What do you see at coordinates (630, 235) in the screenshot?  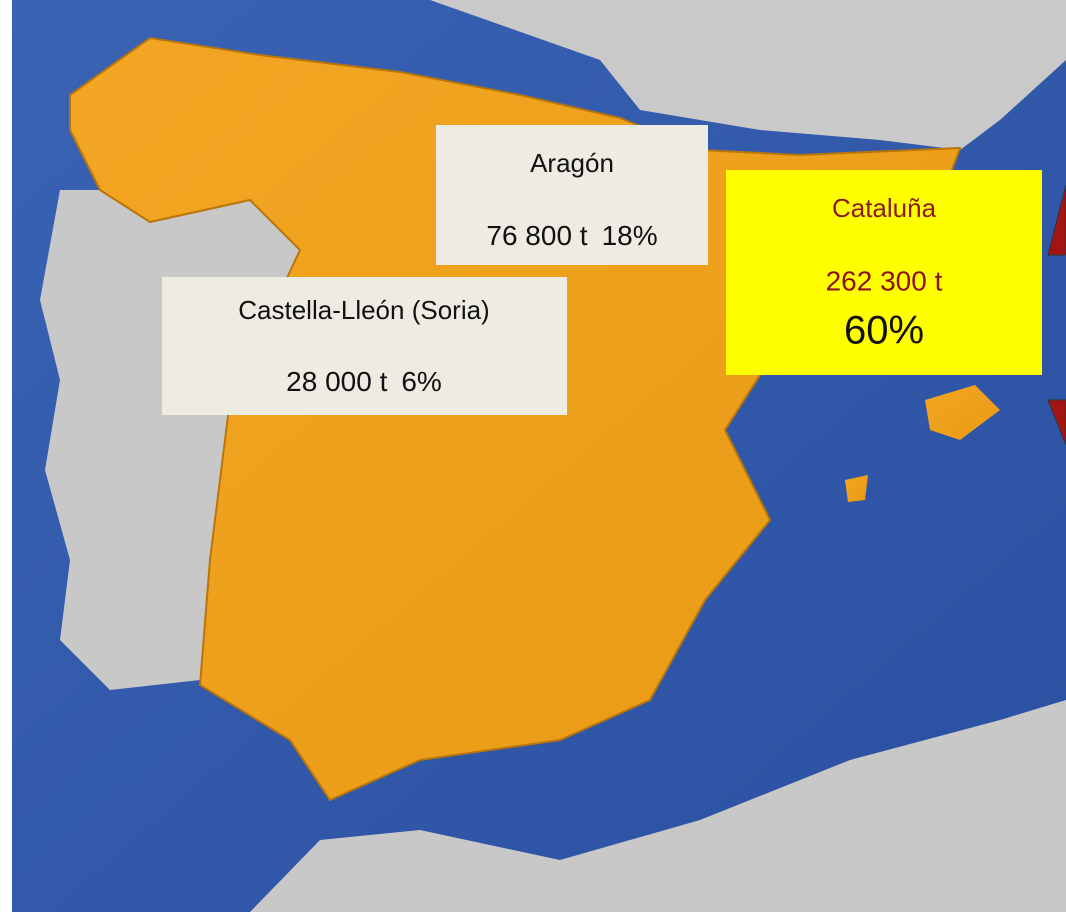 I see `region-share: 18%` at bounding box center [630, 235].